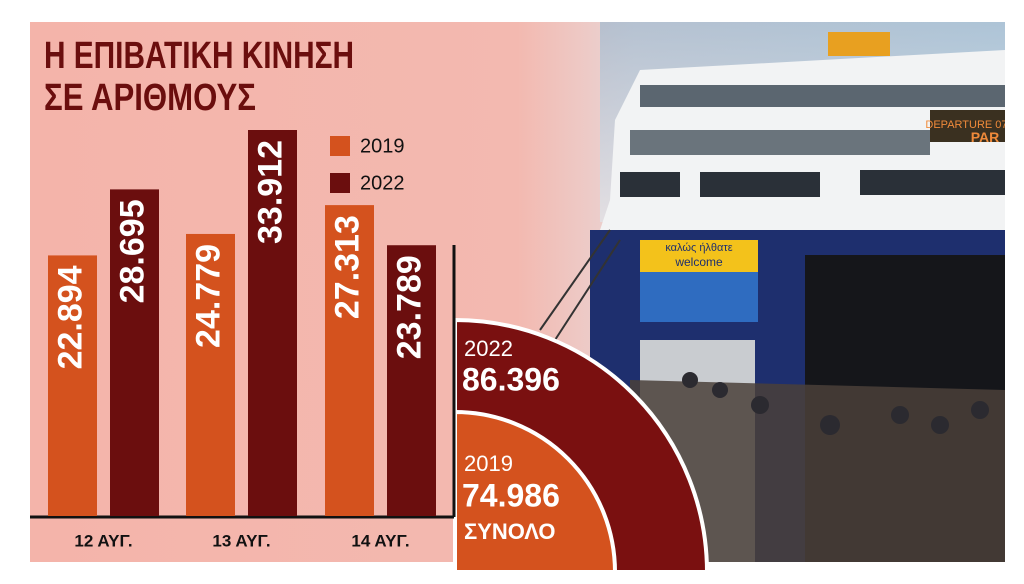 The width and height of the screenshot is (1024, 584). I want to click on total-year: 2019, so click(488, 463).